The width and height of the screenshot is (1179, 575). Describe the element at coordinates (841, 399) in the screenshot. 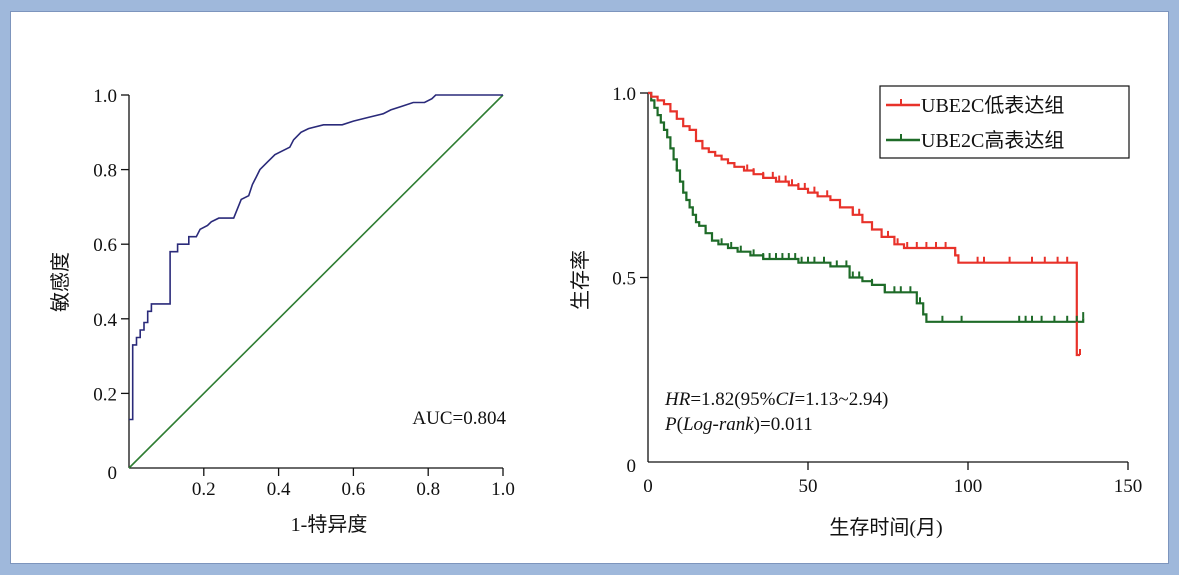

I see `hr-part: =1.13~2.94)` at that location.